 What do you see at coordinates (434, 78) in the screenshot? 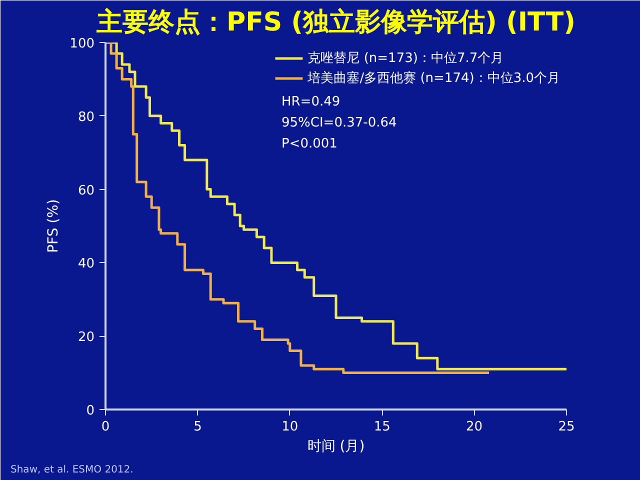
I see `legend-label: 培美曲塞/多西他赛 (n=174)：中位3.0个月` at bounding box center [434, 78].